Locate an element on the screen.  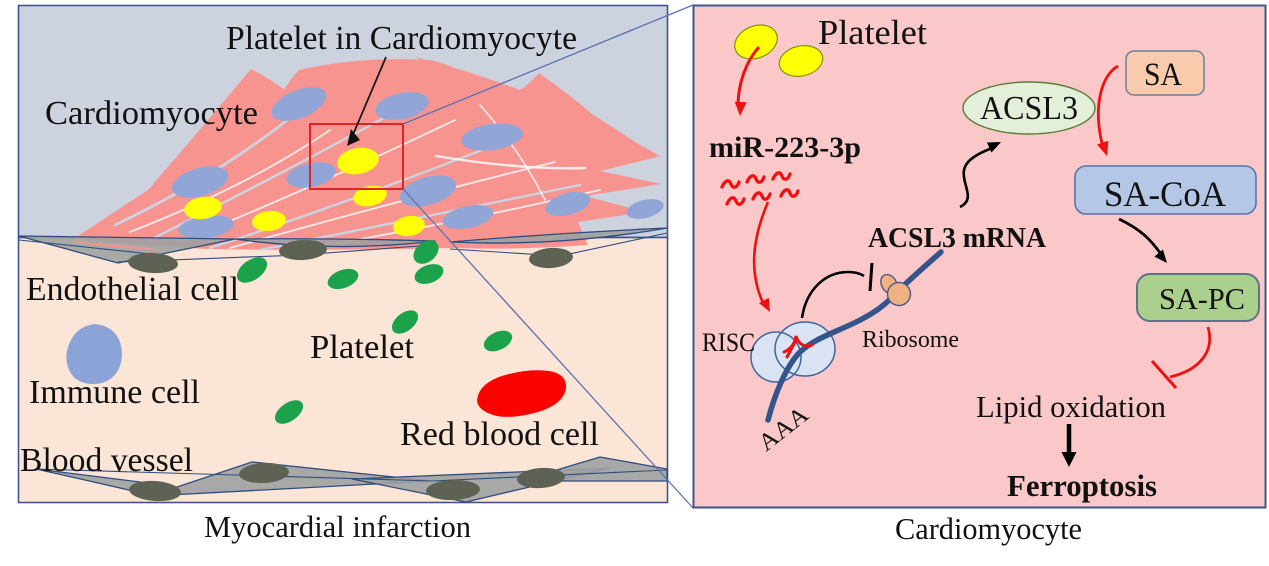
svg-text: Ribosome is located at coordinates (910, 340).